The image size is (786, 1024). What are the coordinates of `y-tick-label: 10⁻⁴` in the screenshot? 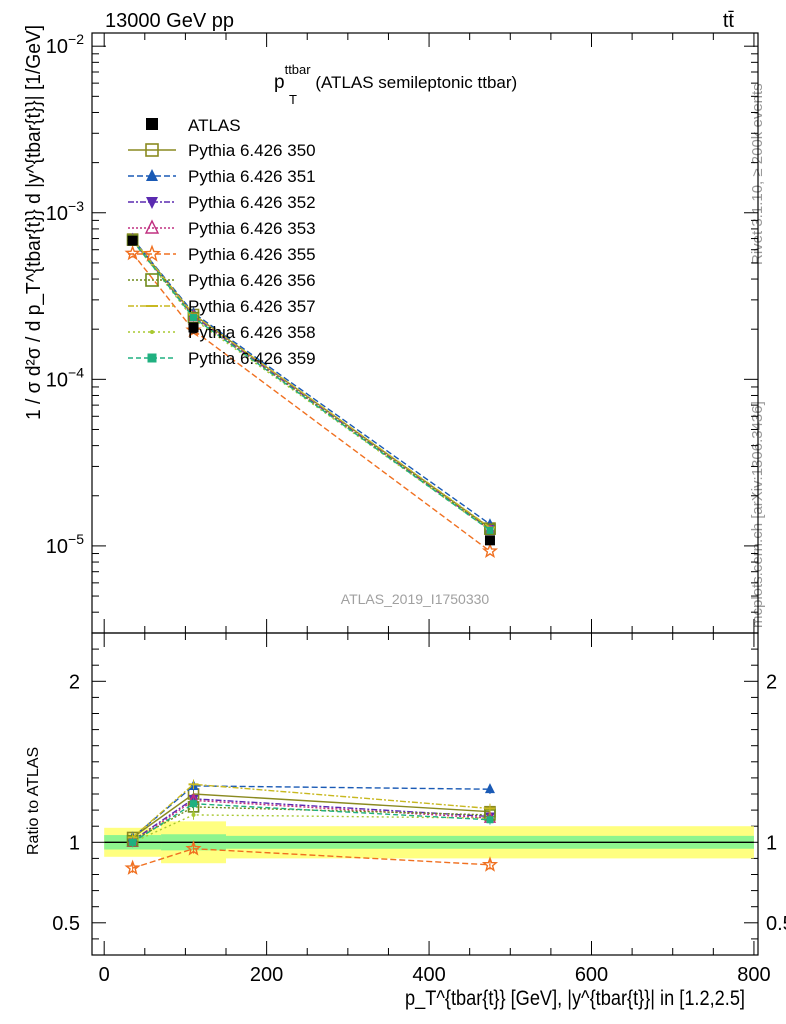 It's located at (65, 377).